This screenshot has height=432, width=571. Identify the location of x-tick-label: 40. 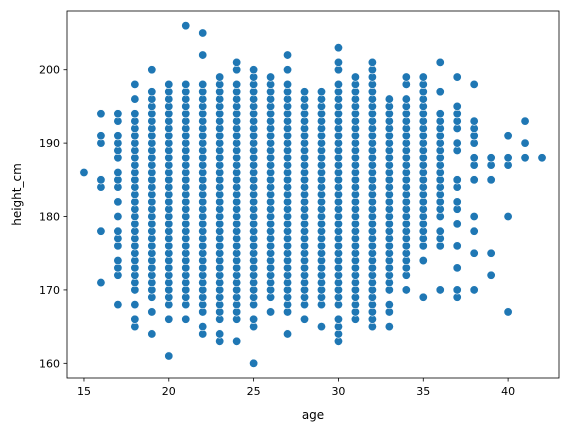
(508, 391).